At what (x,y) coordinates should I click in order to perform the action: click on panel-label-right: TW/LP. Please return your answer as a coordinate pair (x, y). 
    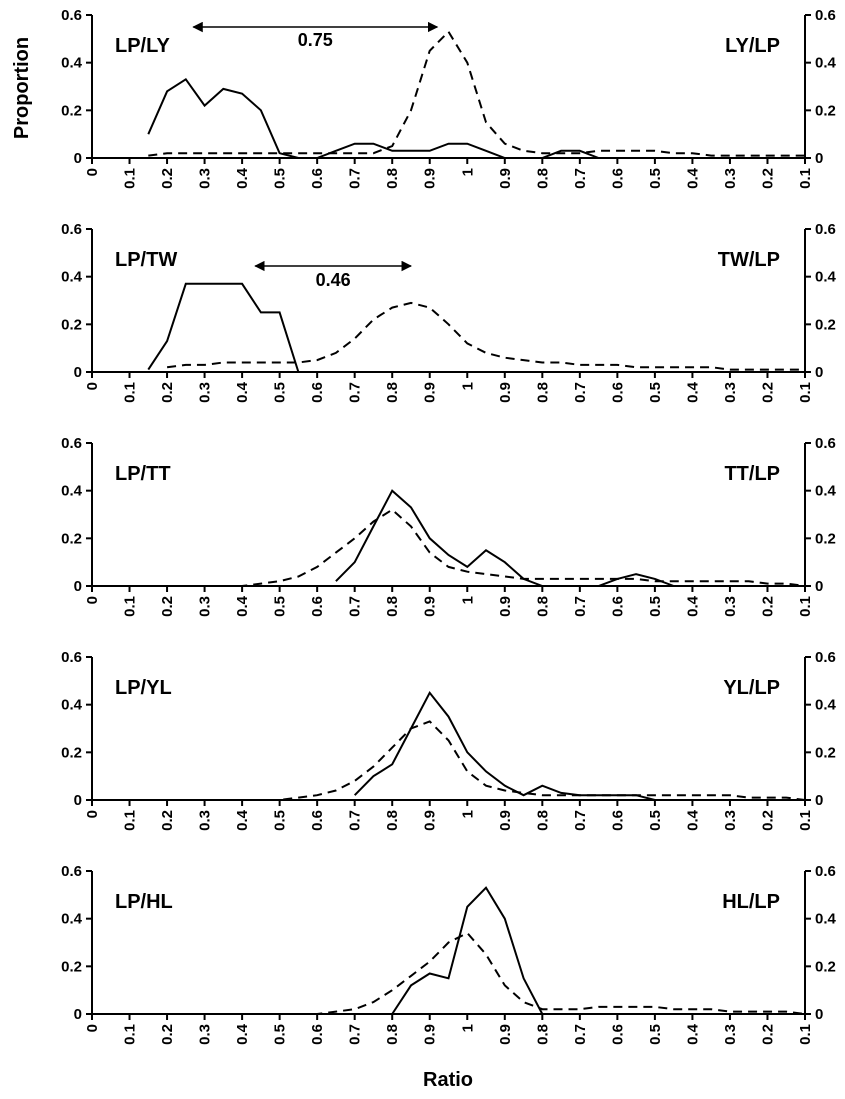
    Looking at the image, I should click on (749, 260).